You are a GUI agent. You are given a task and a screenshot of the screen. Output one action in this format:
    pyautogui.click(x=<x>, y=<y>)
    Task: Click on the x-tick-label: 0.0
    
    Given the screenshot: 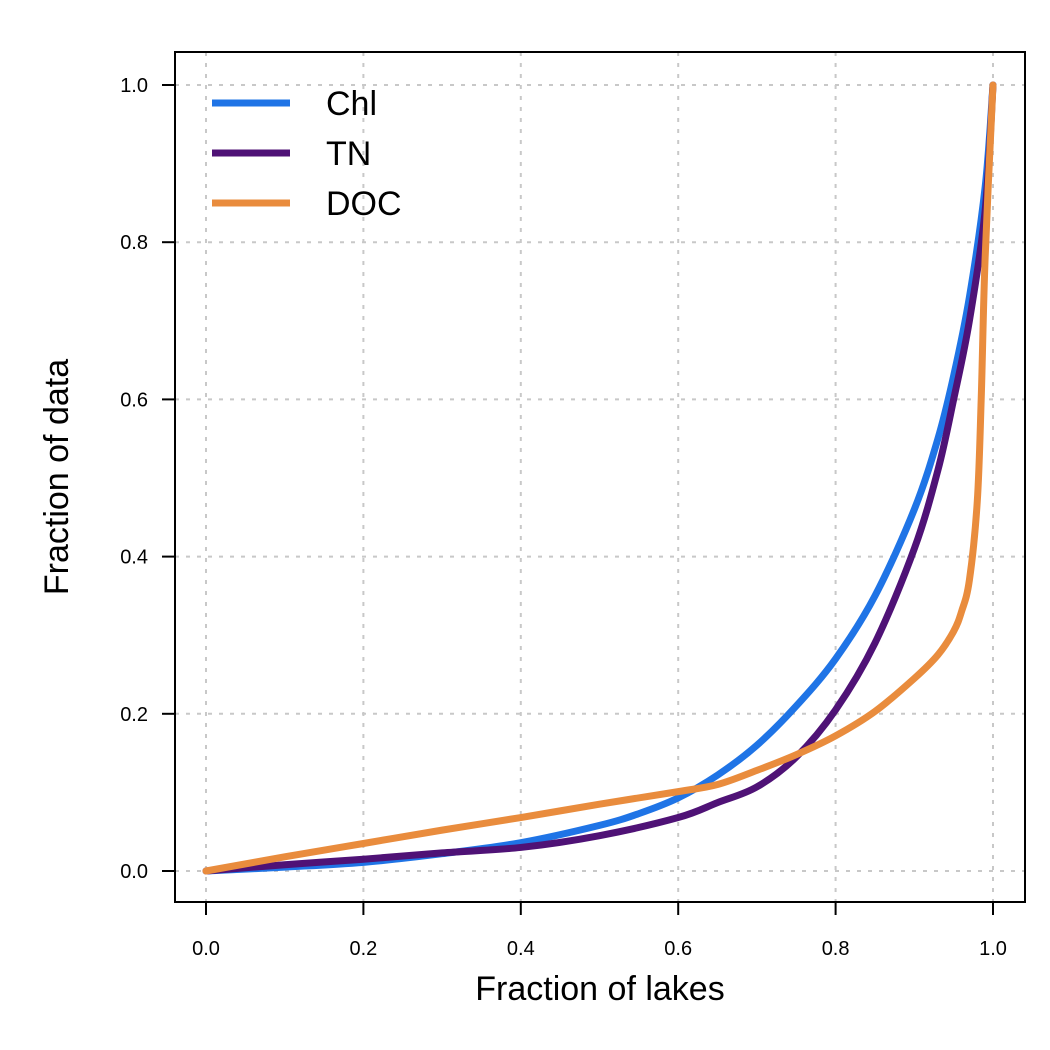 What is the action you would take?
    pyautogui.click(x=206, y=949)
    